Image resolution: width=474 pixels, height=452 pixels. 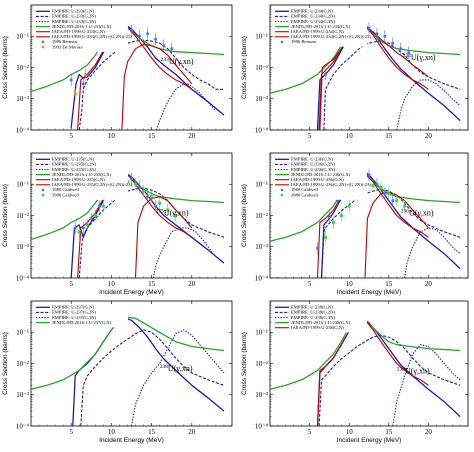 What do you see at coordinates (160, 212) in the screenshot?
I see `annotation-mass-number: 235` at bounding box center [160, 212].